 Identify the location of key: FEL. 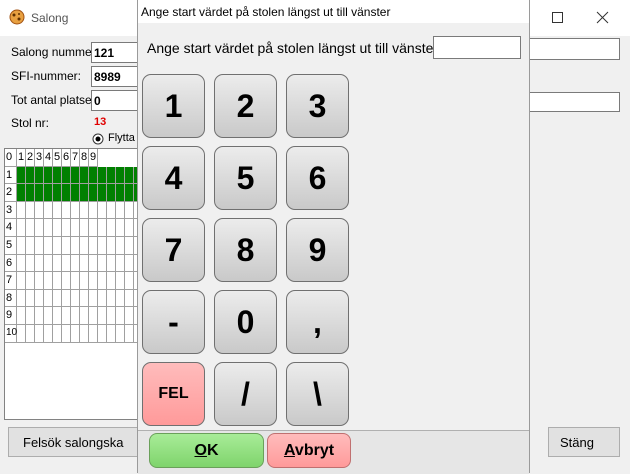
(173, 394).